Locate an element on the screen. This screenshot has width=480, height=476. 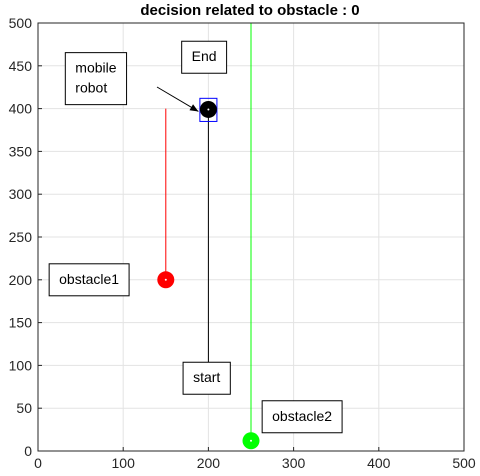
x-tick-label: 400 is located at coordinates (379, 463).